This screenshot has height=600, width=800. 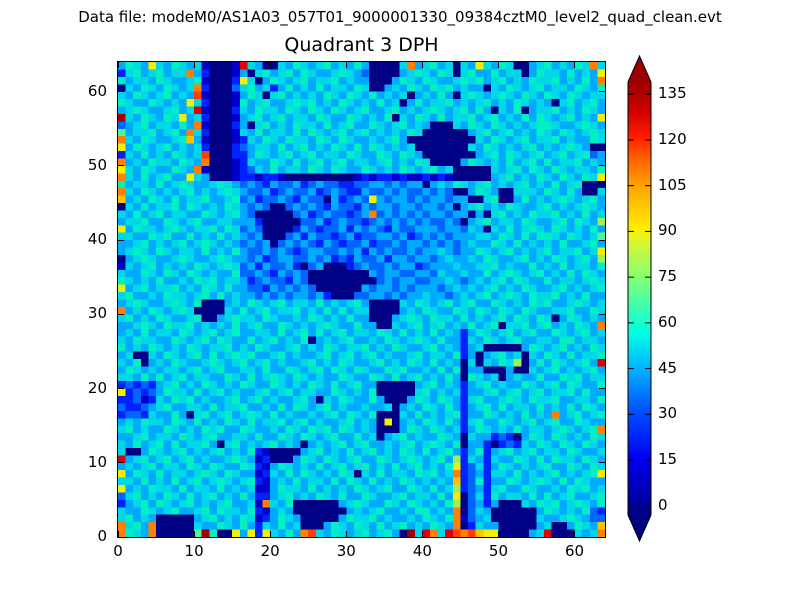 What do you see at coordinates (639, 298) in the screenshot?
I see `colorbar-gradient` at bounding box center [639, 298].